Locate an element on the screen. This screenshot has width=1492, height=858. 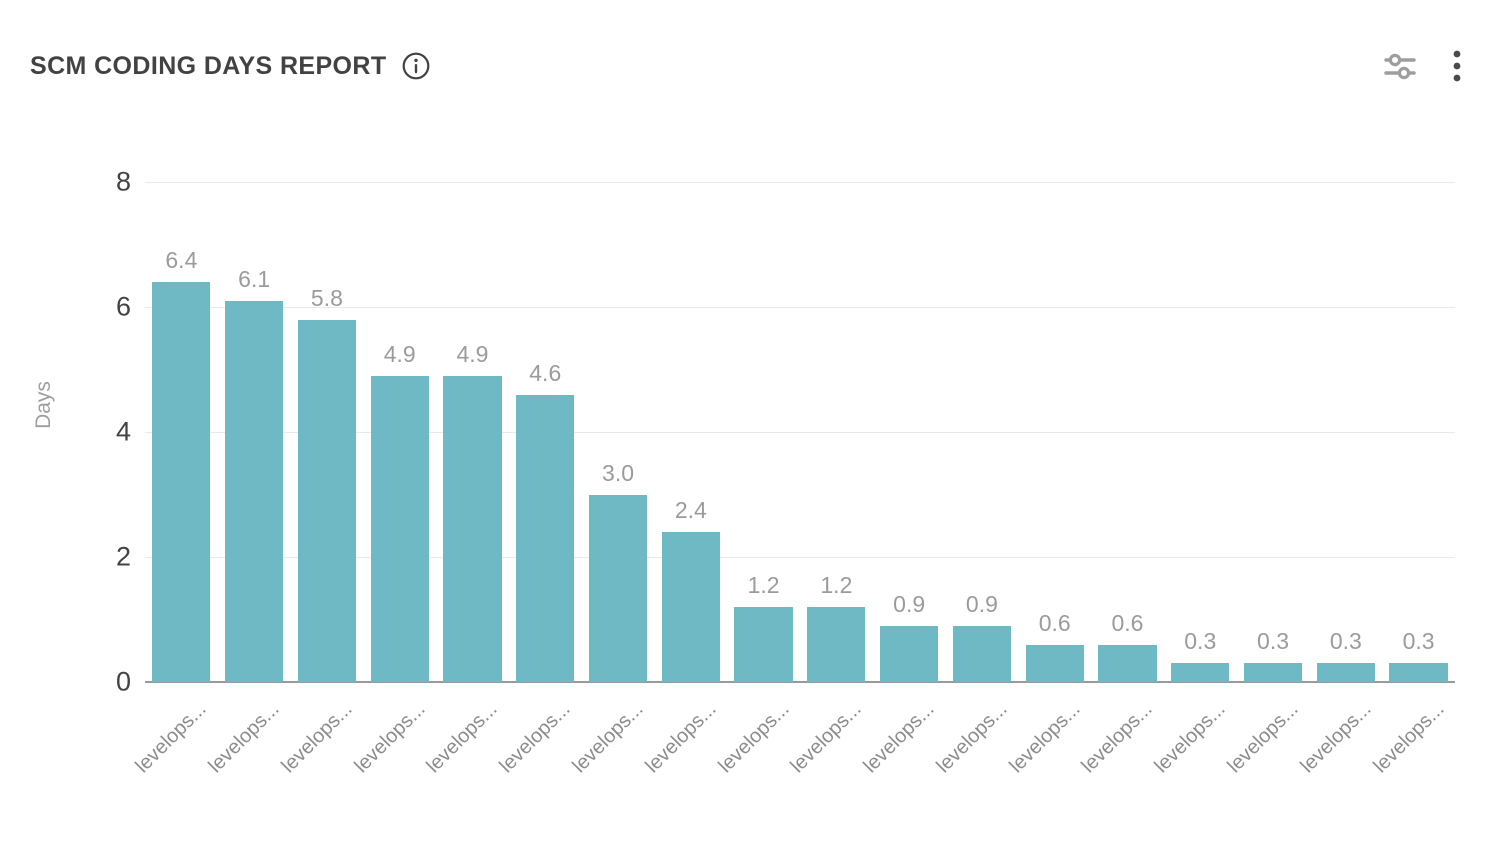
y-axis-tick: 8 is located at coordinates (123, 181).